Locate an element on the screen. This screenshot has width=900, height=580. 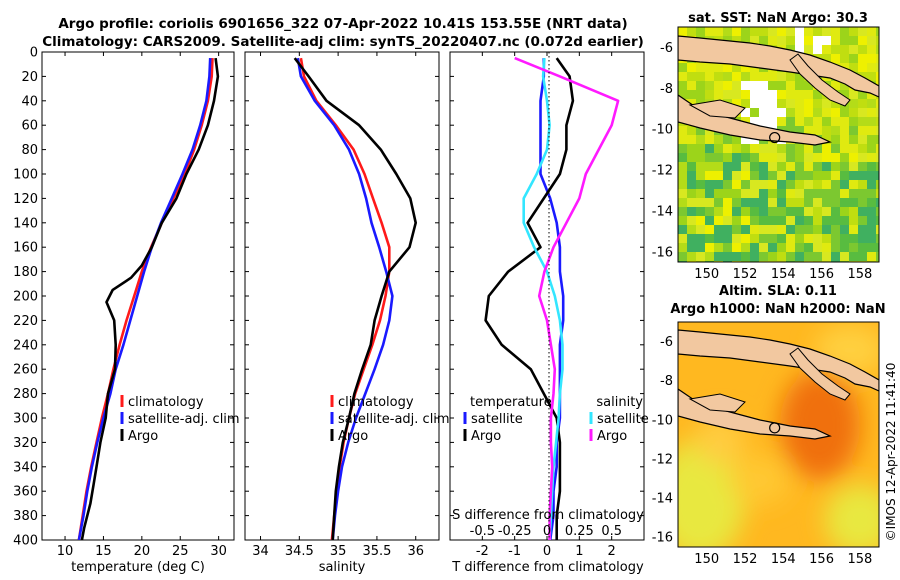
legend-label-argo: Argo is located at coordinates (353, 436).